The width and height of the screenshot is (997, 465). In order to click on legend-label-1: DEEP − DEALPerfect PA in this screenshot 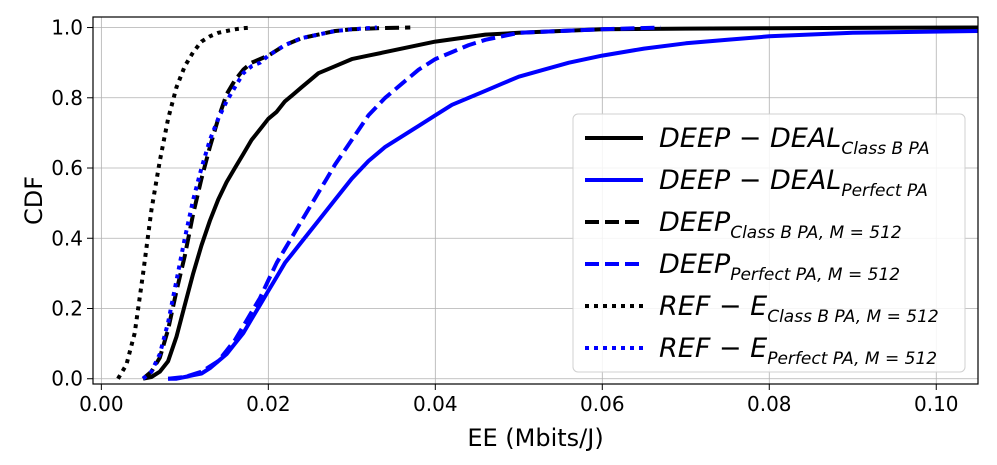, I will do `click(793, 183)`.